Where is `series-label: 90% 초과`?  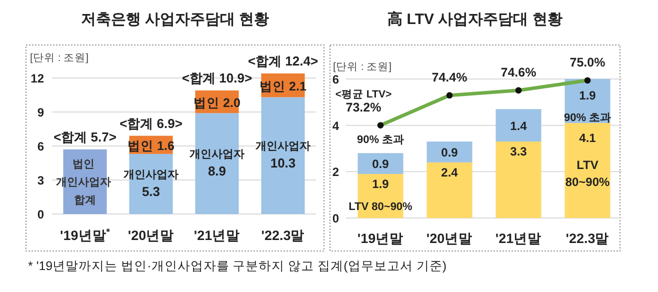 series-label: 90% 초과 is located at coordinates (588, 118).